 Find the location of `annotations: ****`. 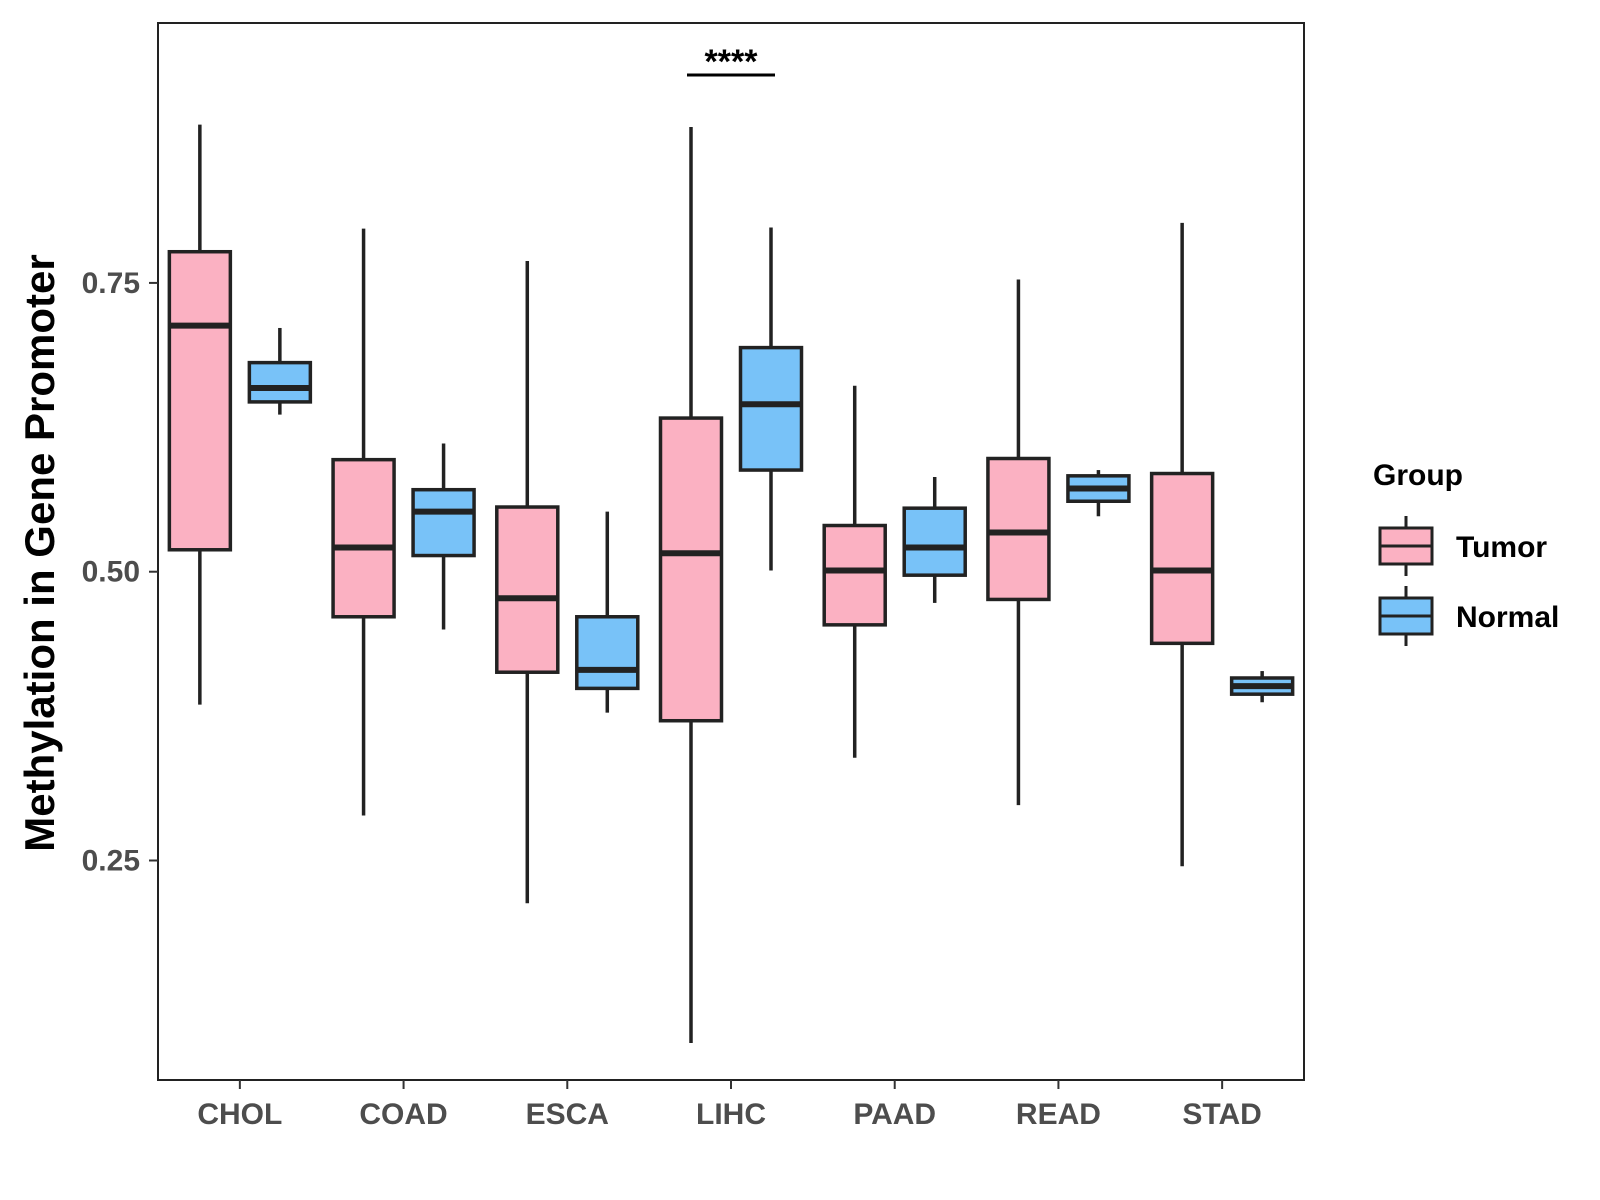

annotations: **** is located at coordinates (731, 62).